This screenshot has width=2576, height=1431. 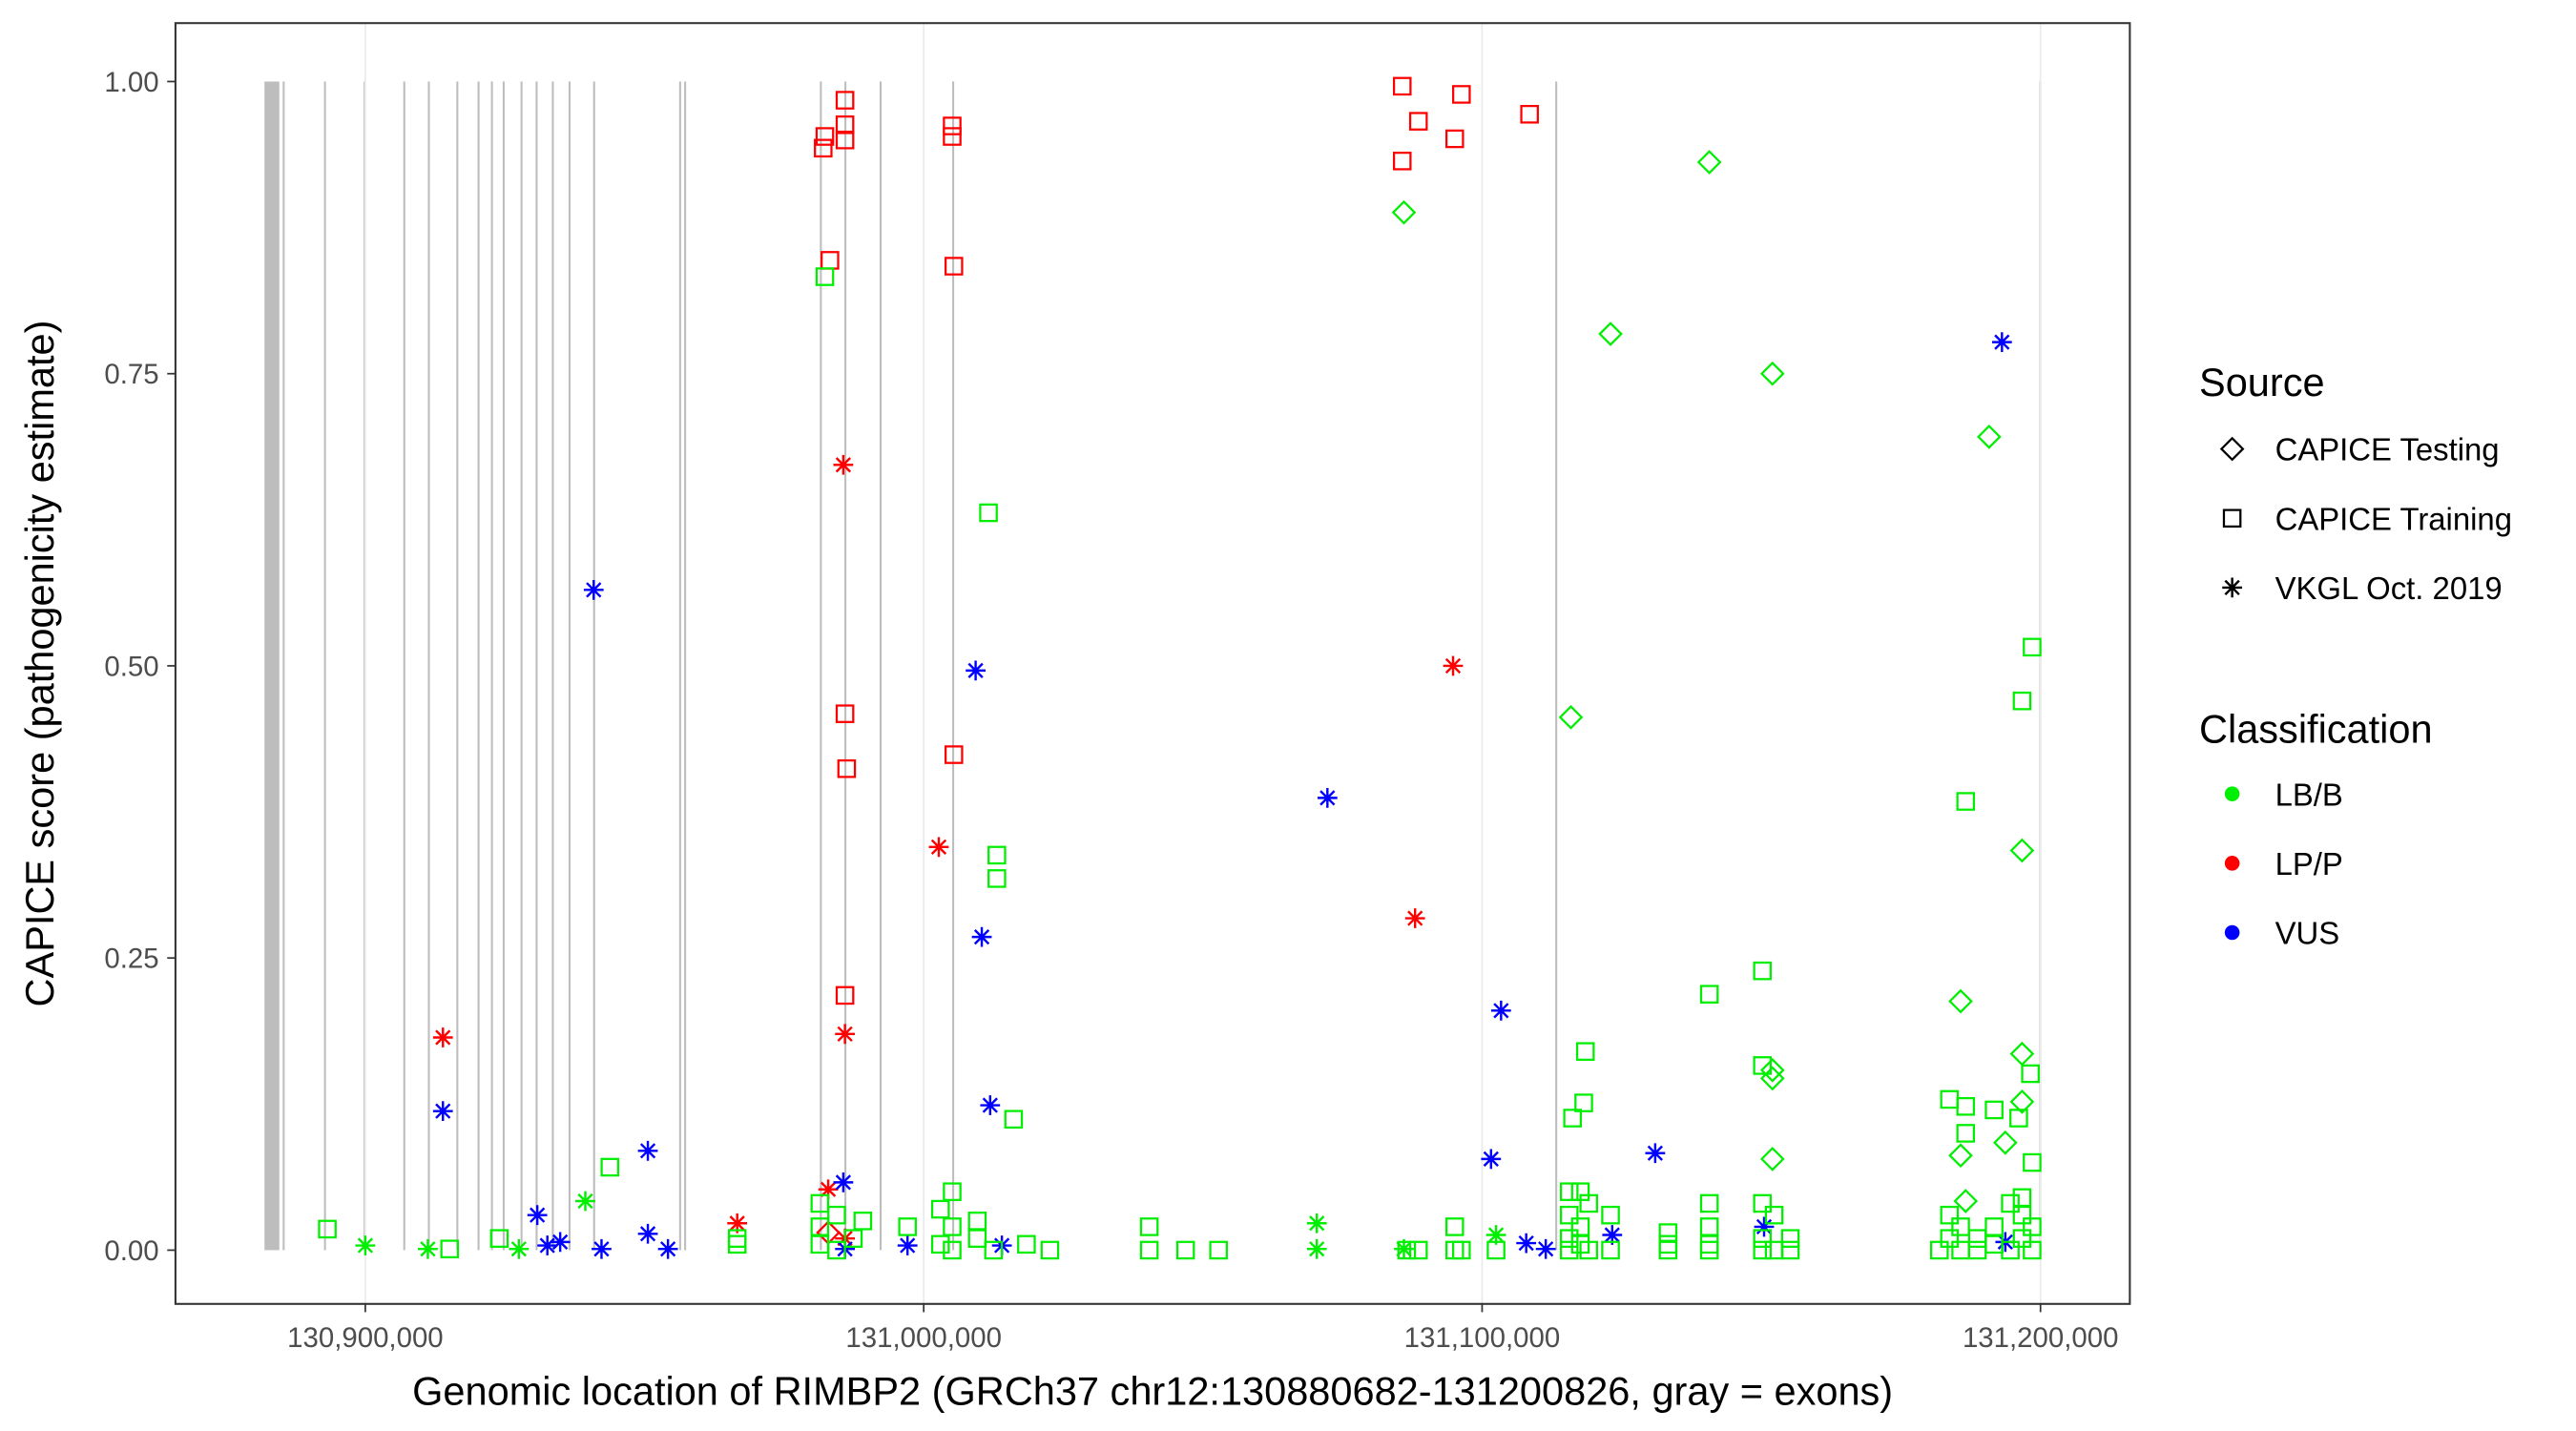 What do you see at coordinates (2387, 449) in the screenshot?
I see `legend-source-item: CAPICE Testing` at bounding box center [2387, 449].